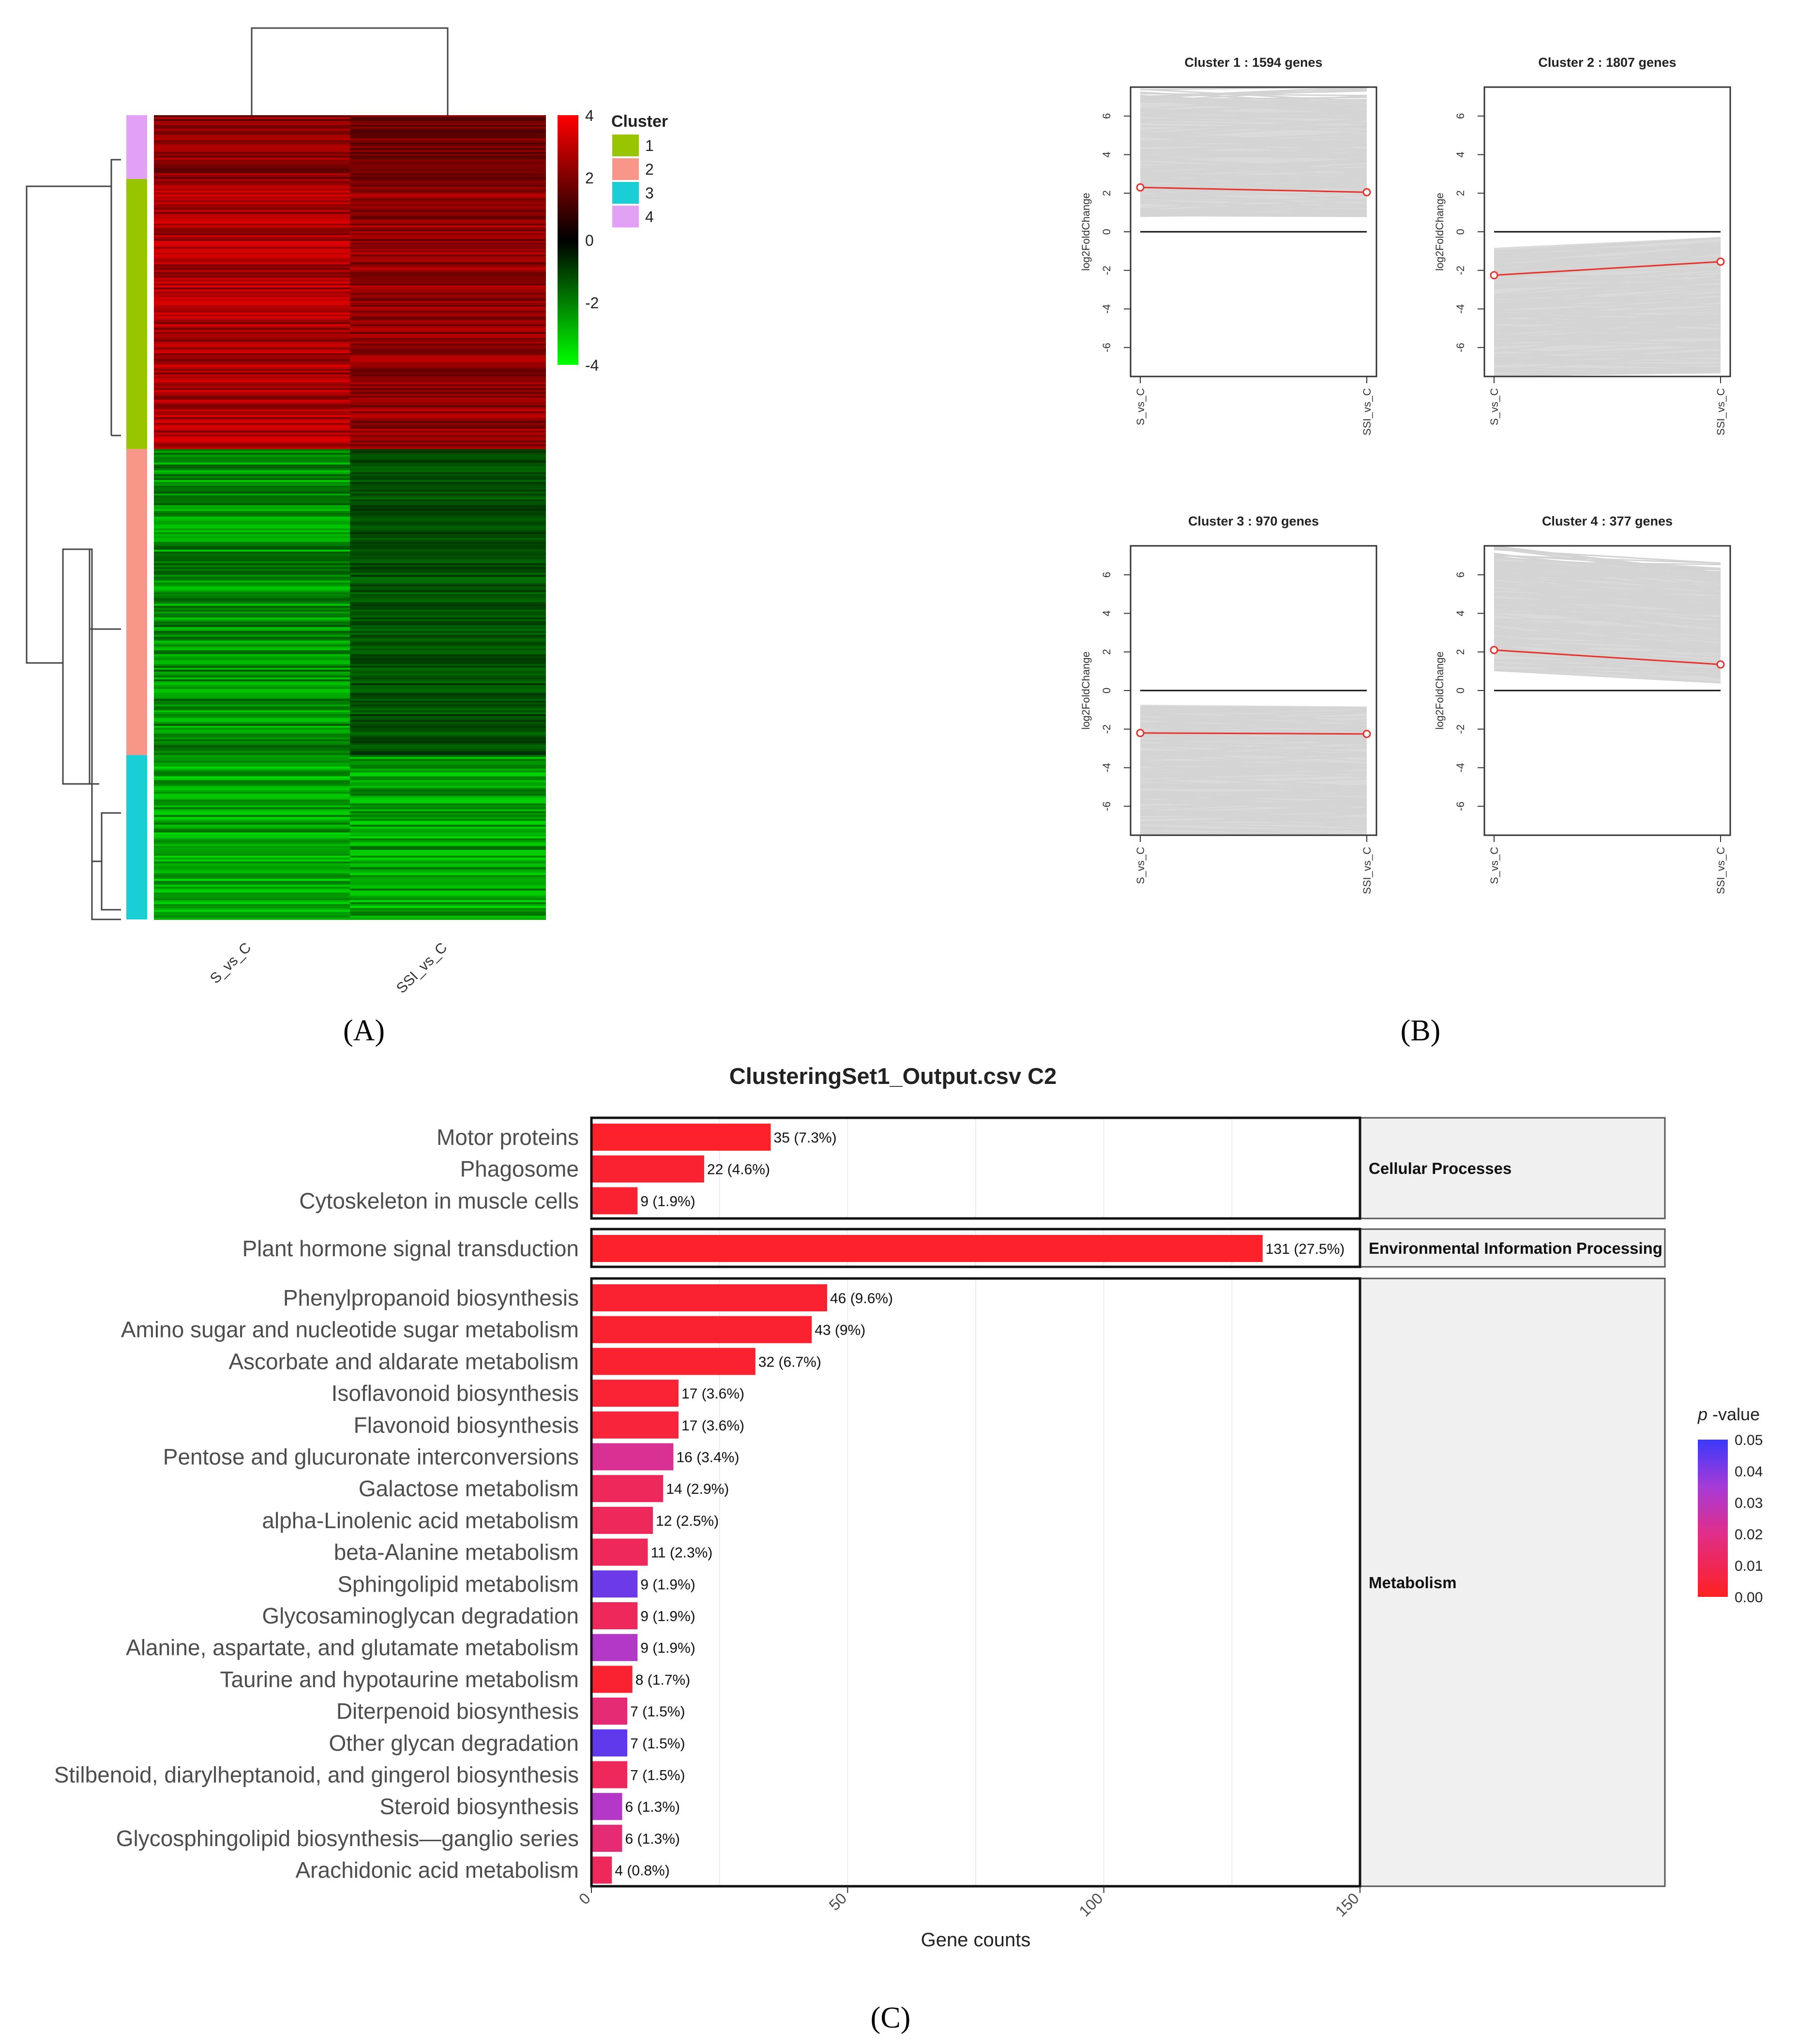  What do you see at coordinates (1366, 734) in the screenshot?
I see `mean-point` at bounding box center [1366, 734].